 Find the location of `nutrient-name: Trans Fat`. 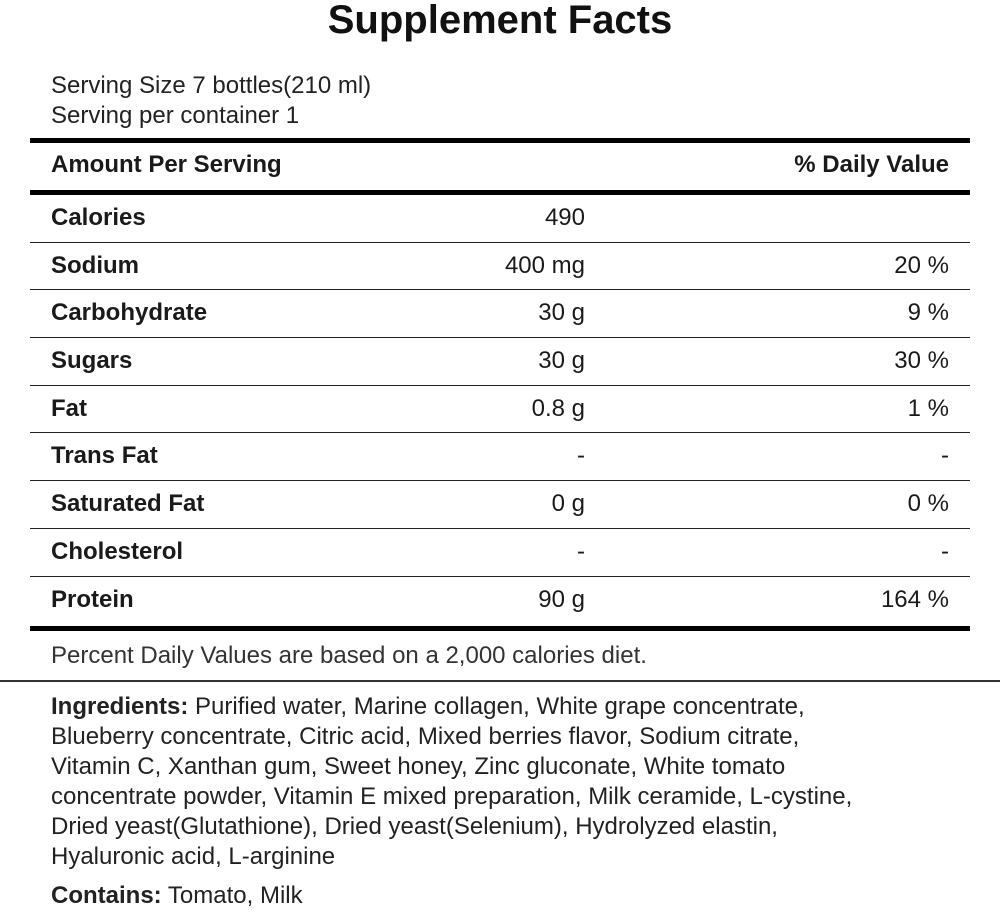

nutrient-name: Trans Fat is located at coordinates (104, 456).